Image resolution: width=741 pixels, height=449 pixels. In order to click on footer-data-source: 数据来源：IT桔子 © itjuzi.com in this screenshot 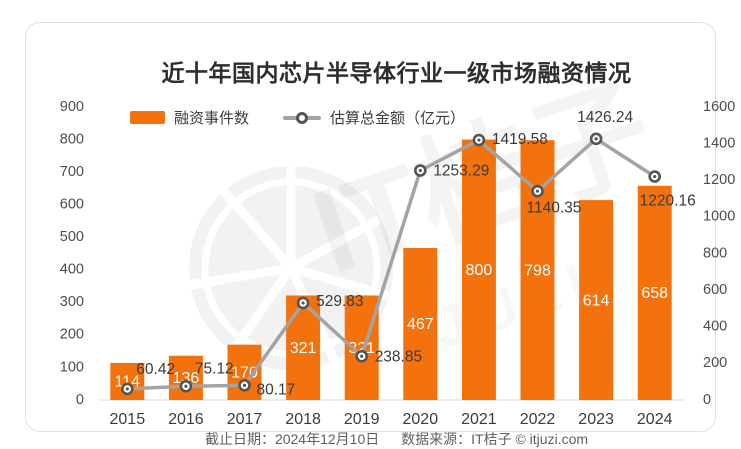, I will do `click(495, 439)`.